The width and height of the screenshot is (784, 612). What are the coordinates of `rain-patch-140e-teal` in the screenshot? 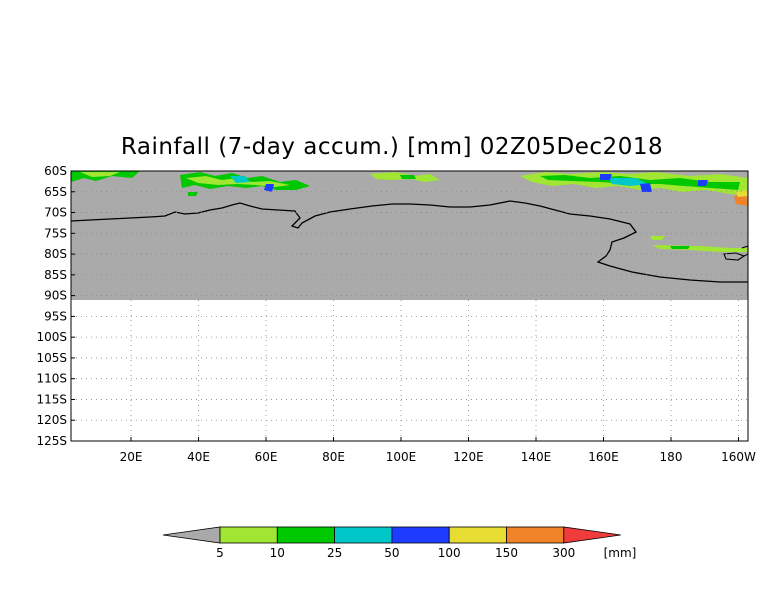 It's located at (628, 182).